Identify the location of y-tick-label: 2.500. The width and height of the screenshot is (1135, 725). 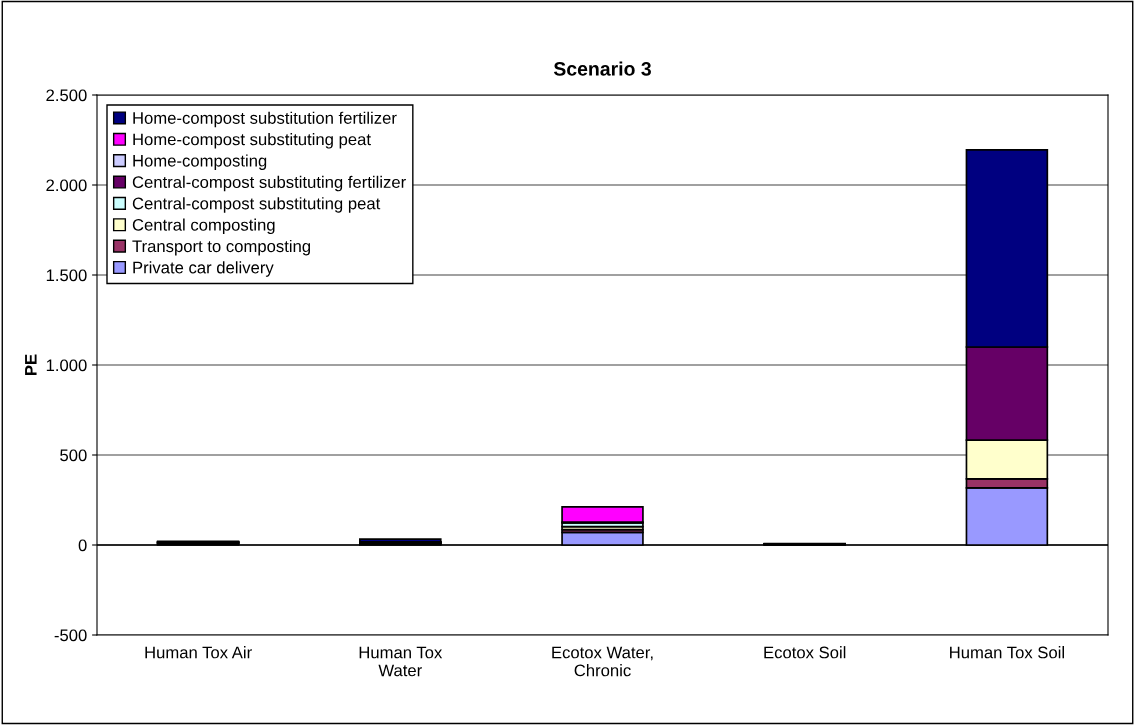
(66, 95).